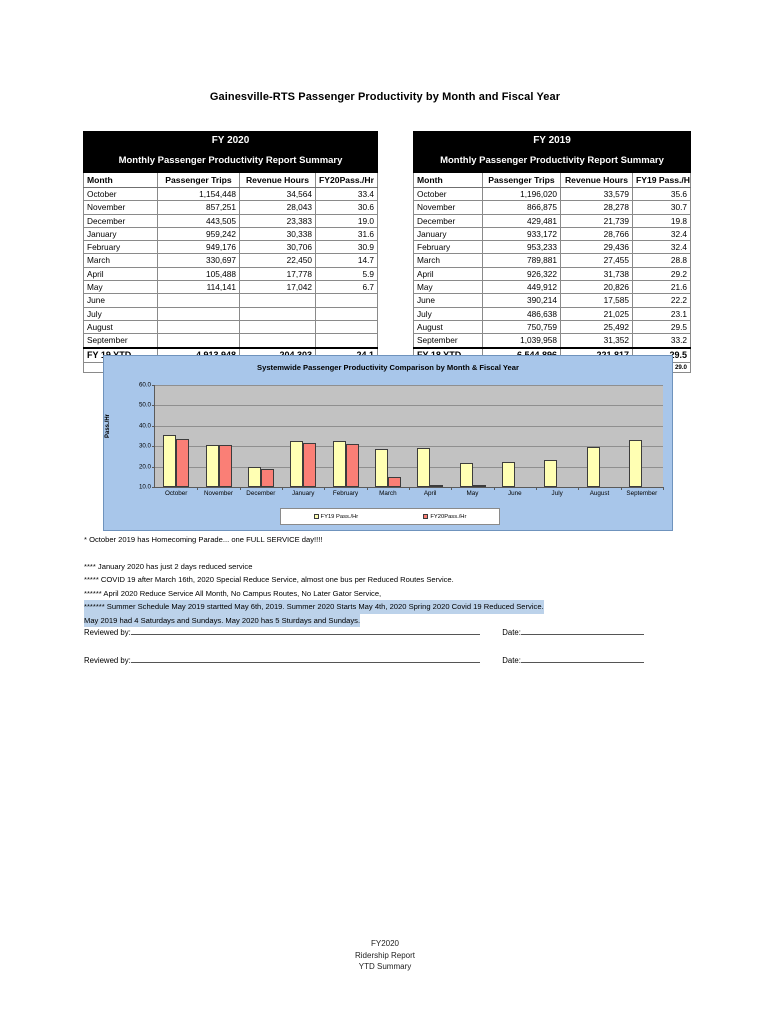 The height and width of the screenshot is (1024, 770). I want to click on cell-month: October, so click(448, 194).